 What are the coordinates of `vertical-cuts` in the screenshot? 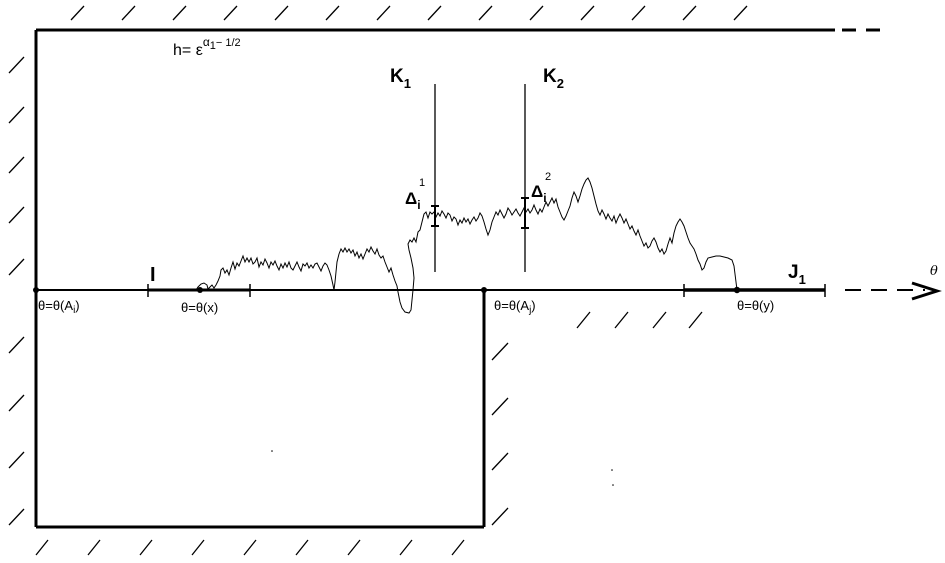 It's located at (480, 178).